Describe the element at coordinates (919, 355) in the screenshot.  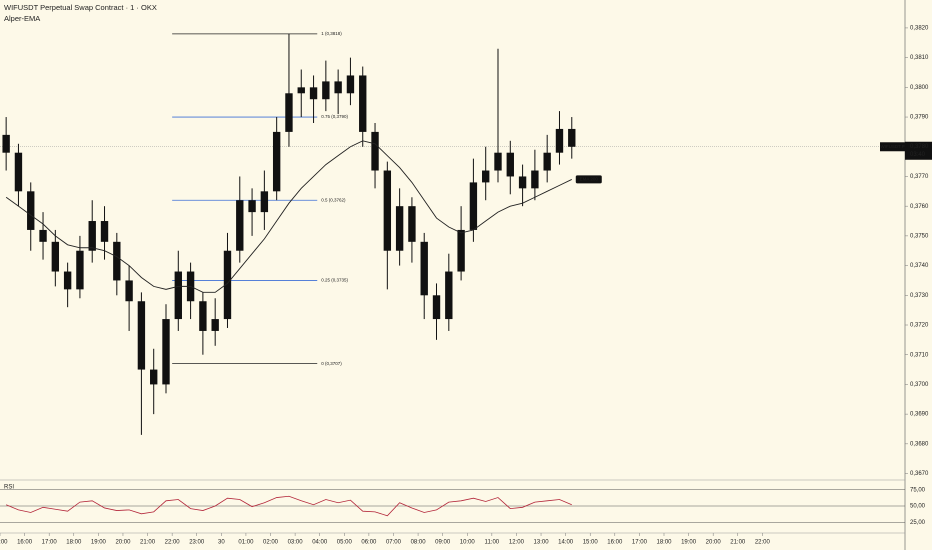
I see `y-tick-label: 0,3710` at that location.